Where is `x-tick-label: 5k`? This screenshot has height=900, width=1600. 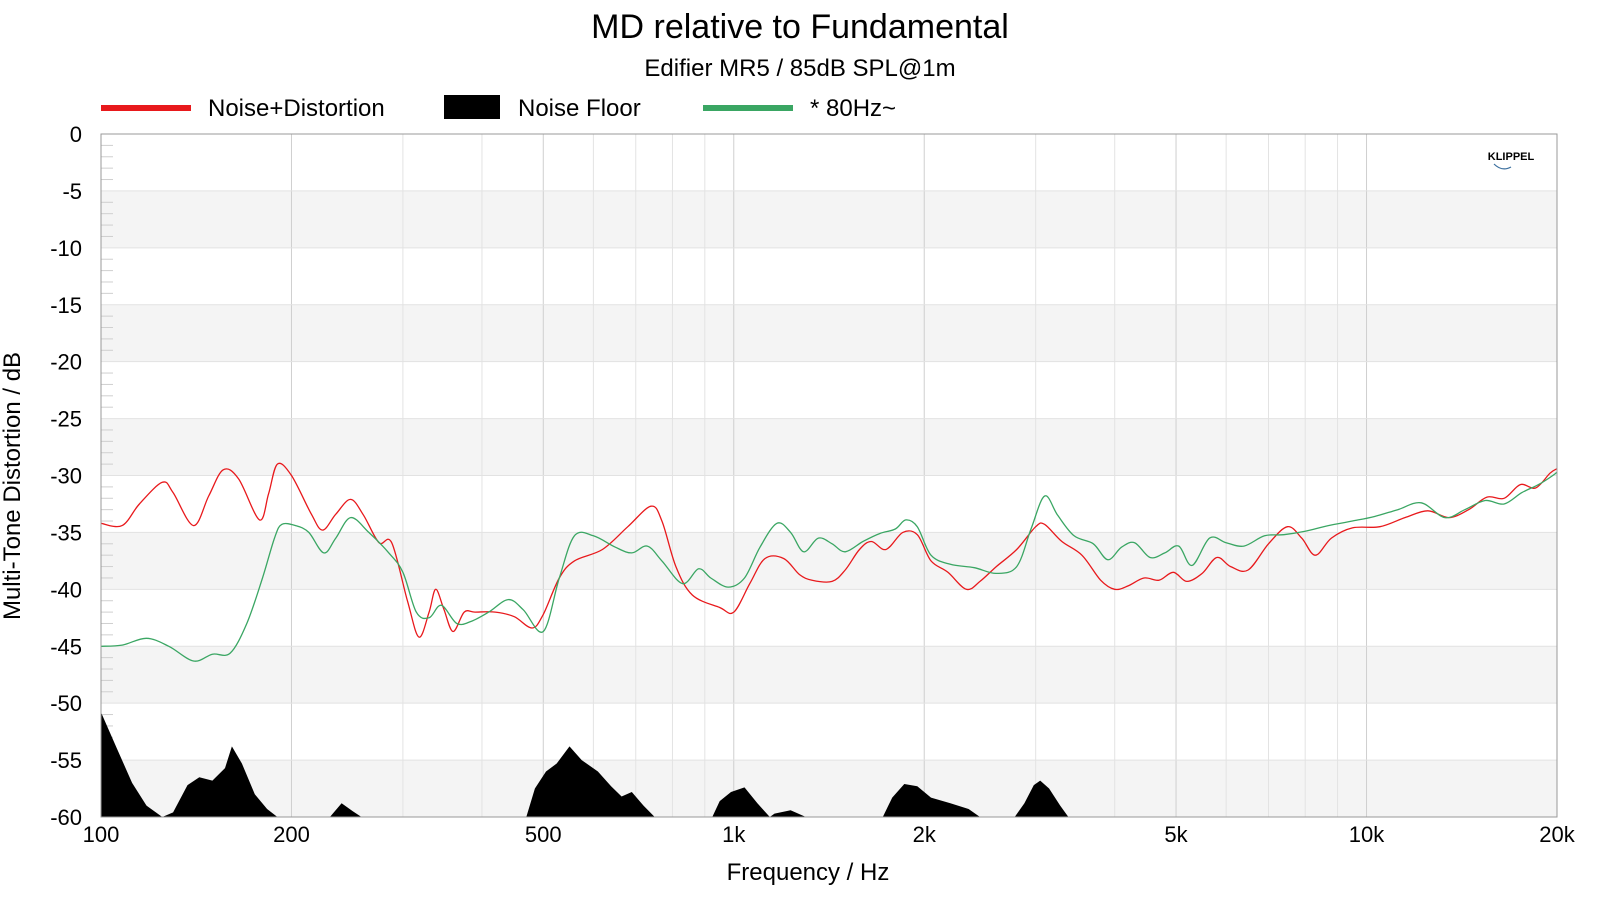 x-tick-label: 5k is located at coordinates (1176, 834).